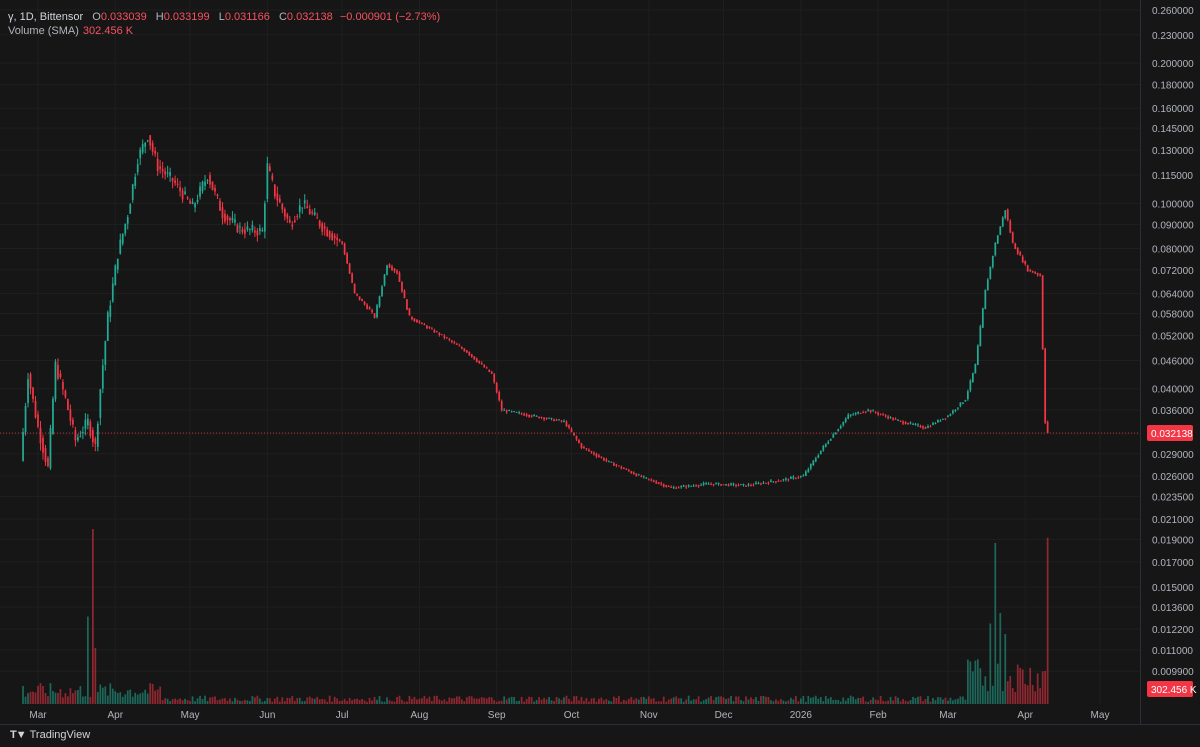 Image resolution: width=1200 pixels, height=747 pixels. What do you see at coordinates (46, 17) in the screenshot?
I see `symbol-label: γ, 1D, Bittensor` at bounding box center [46, 17].